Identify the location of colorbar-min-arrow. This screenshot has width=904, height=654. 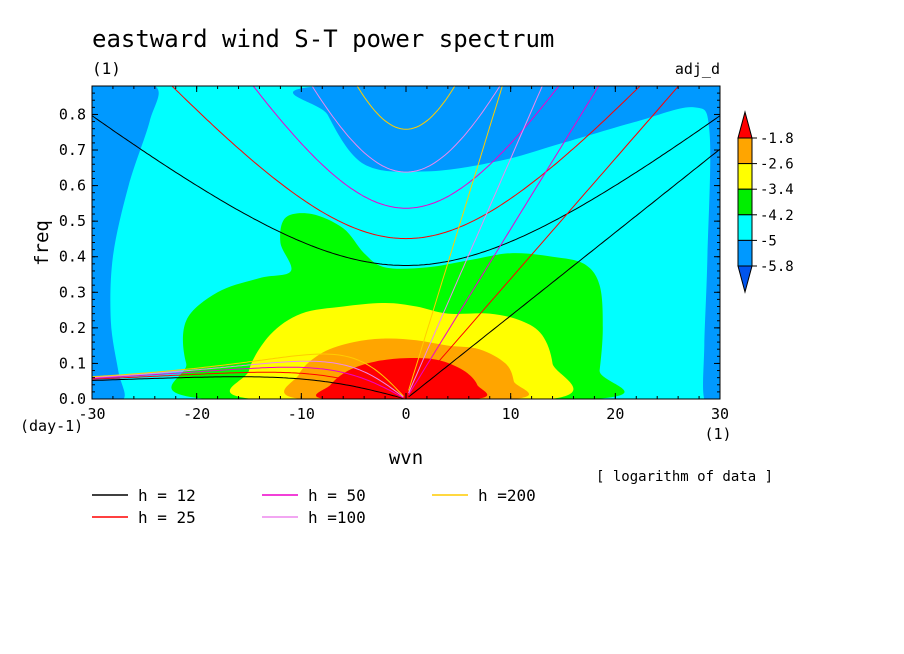
(745, 279).